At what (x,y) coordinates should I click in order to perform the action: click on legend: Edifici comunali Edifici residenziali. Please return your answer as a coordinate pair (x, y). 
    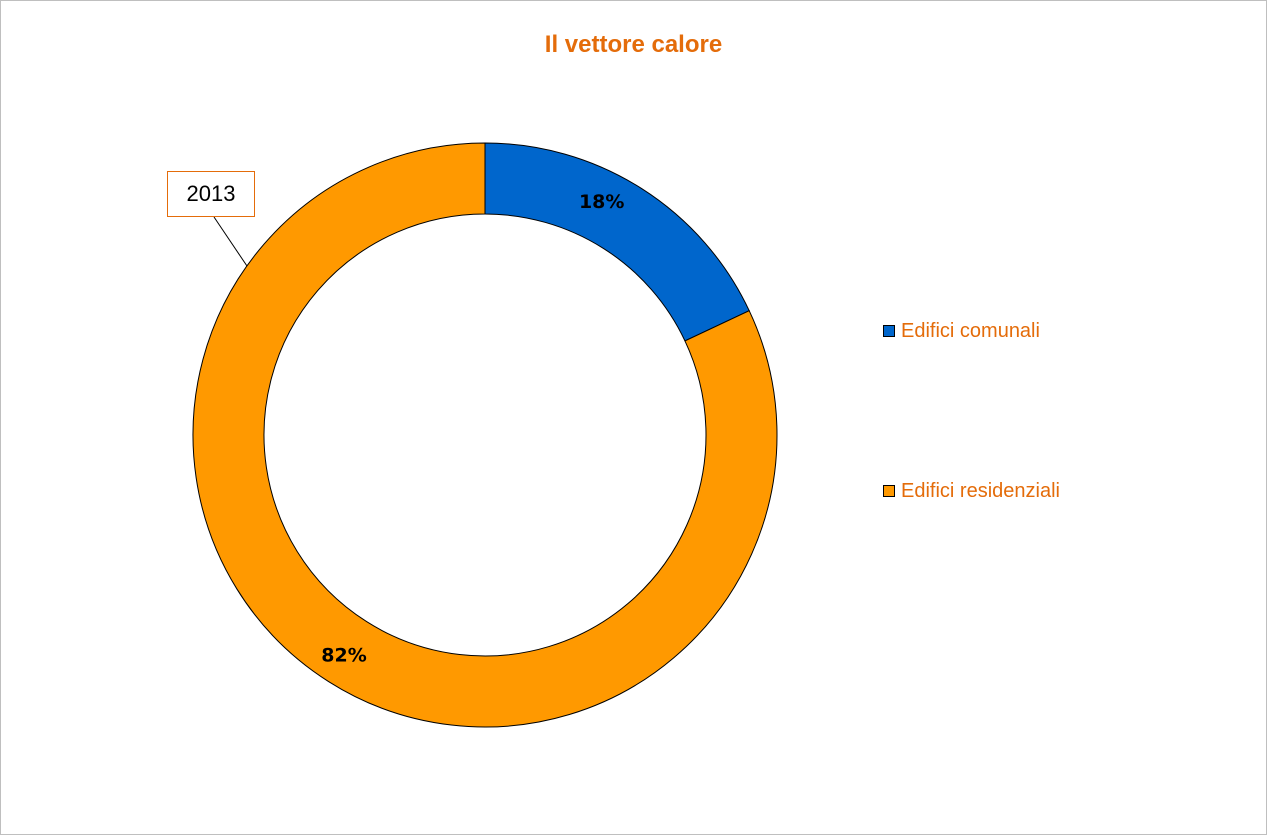
    Looking at the image, I should click on (971, 479).